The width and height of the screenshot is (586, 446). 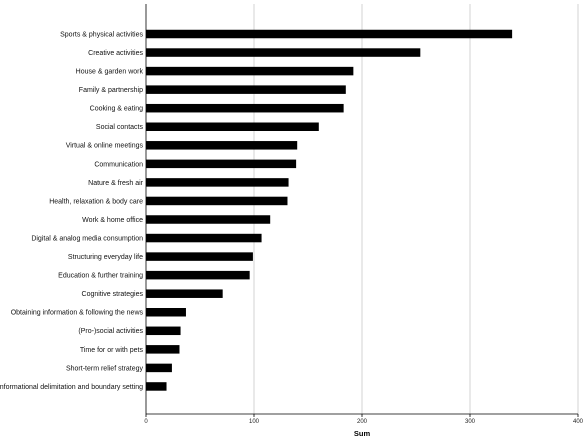 I want to click on category-label: Structuring everyday life, so click(x=105, y=257).